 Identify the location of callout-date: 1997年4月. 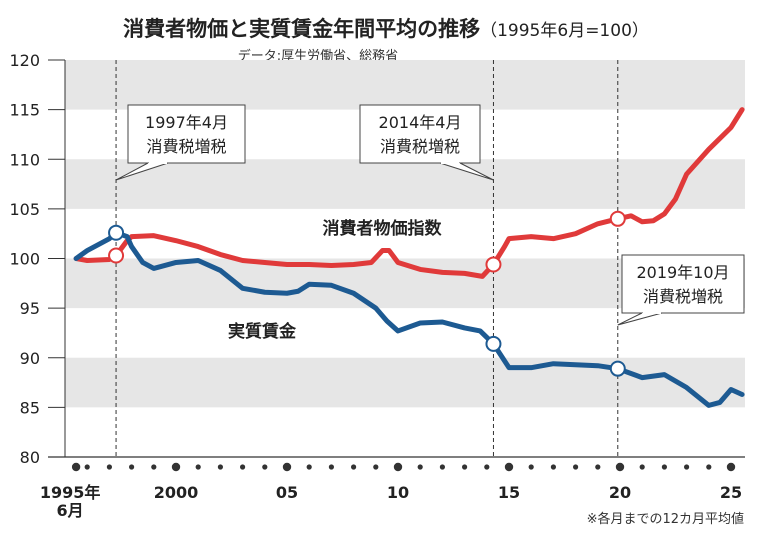
(186, 122).